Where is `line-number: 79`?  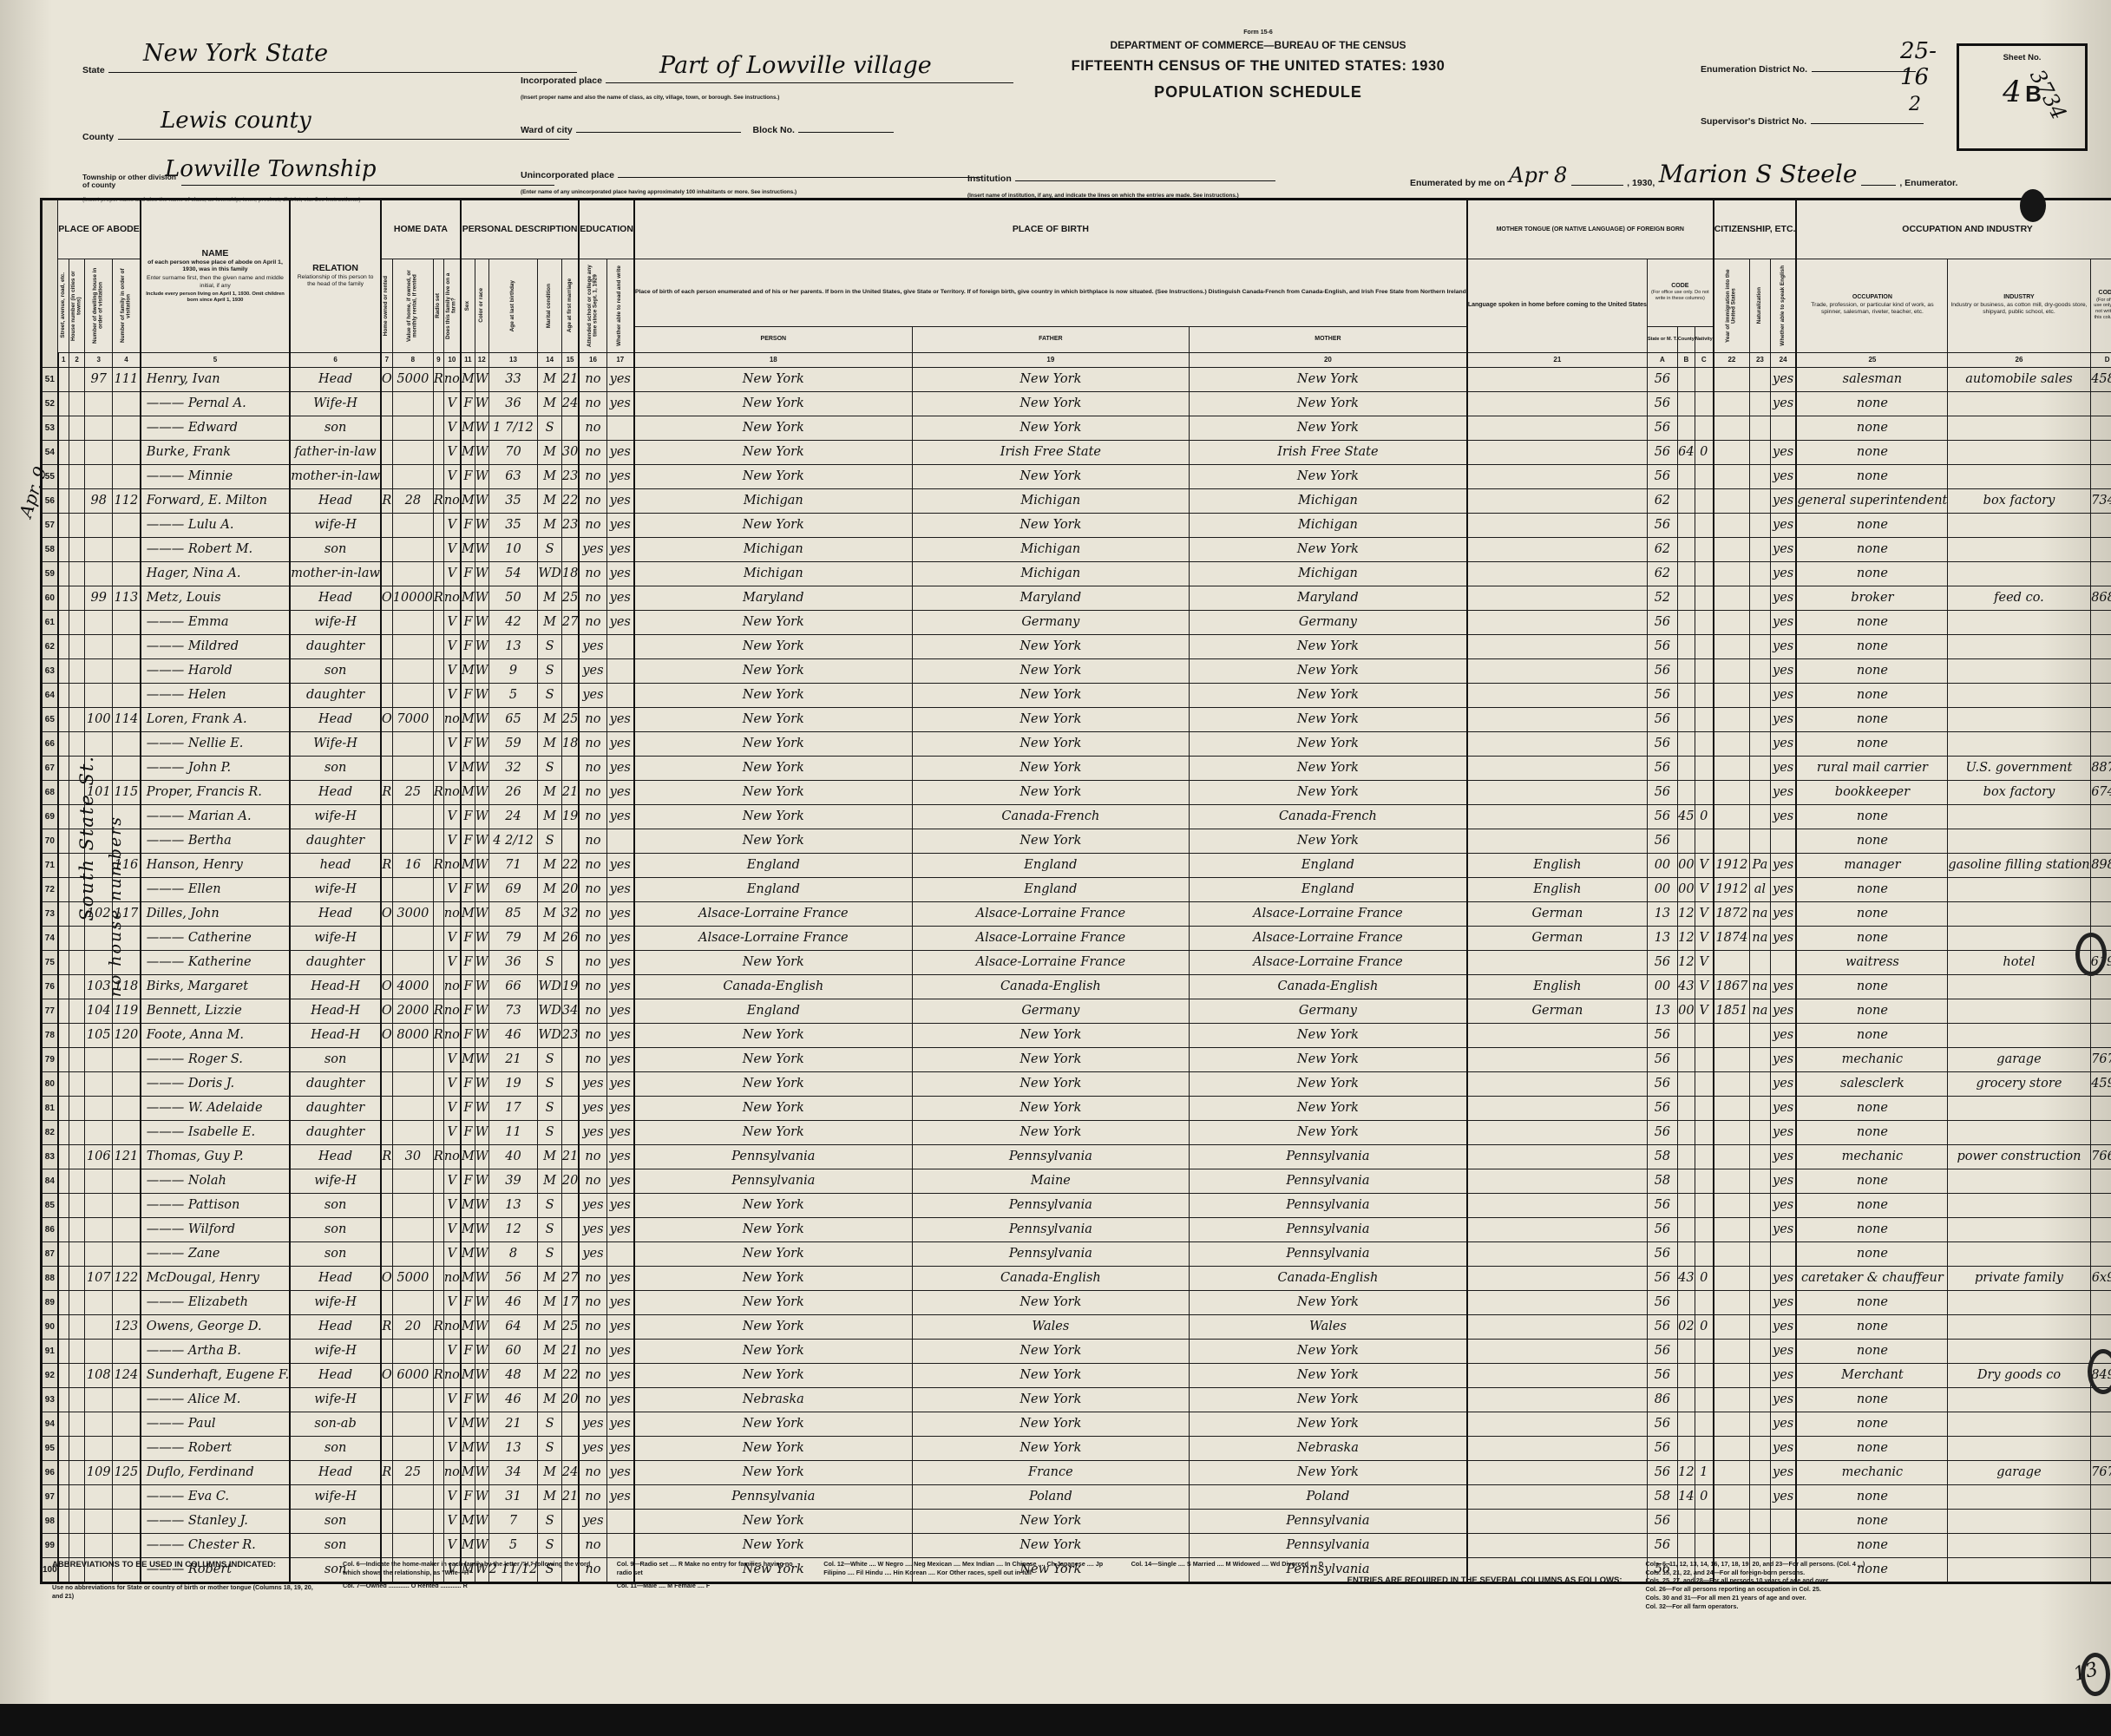
line-number: 79 is located at coordinates (49, 1059).